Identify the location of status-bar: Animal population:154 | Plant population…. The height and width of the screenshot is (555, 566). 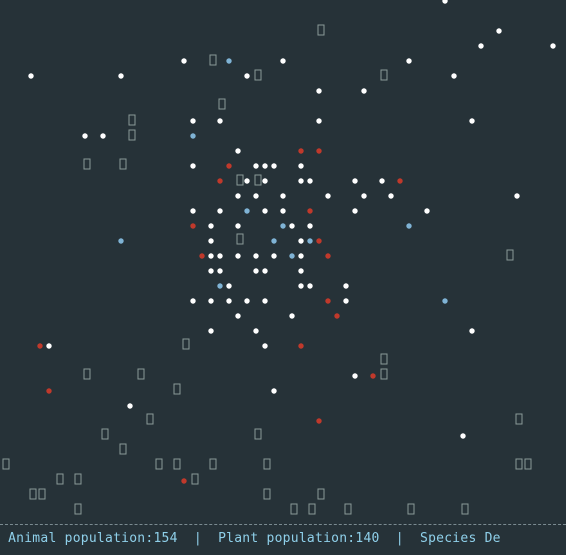
(283, 539).